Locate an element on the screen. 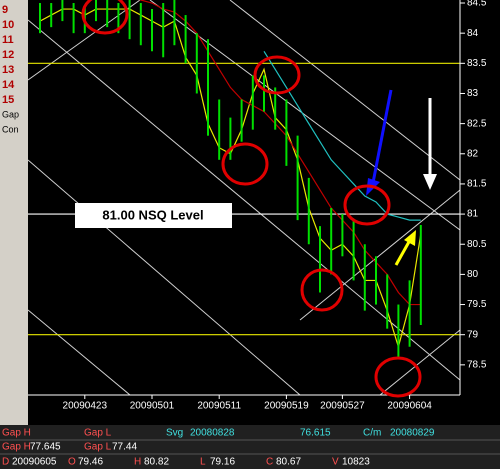 Image resolution: width=500 pixels, height=469 pixels. status-label: D is located at coordinates (5, 462).